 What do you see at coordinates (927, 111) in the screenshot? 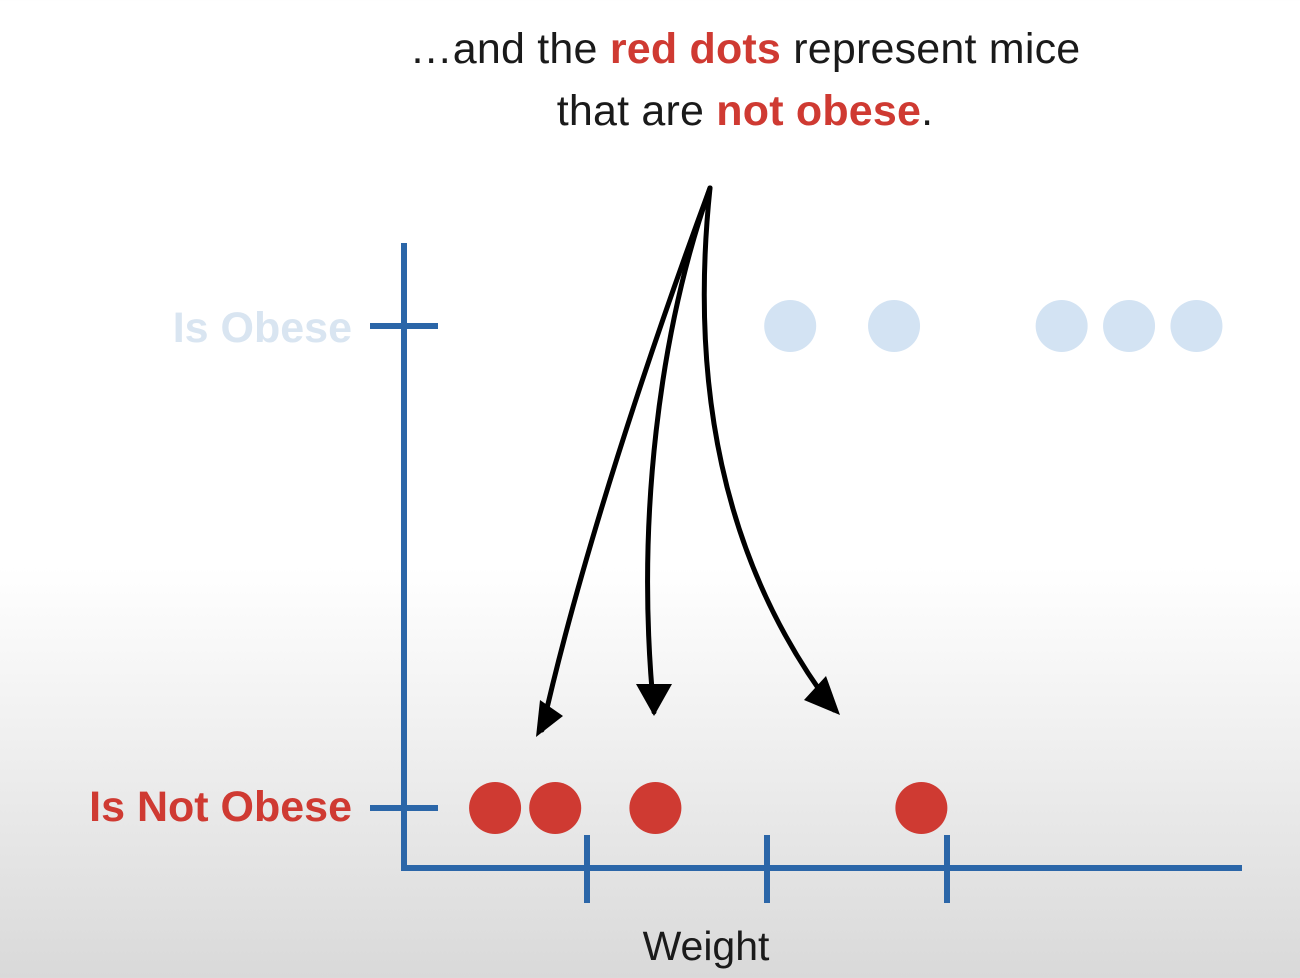
I see `caption-text: .` at bounding box center [927, 111].